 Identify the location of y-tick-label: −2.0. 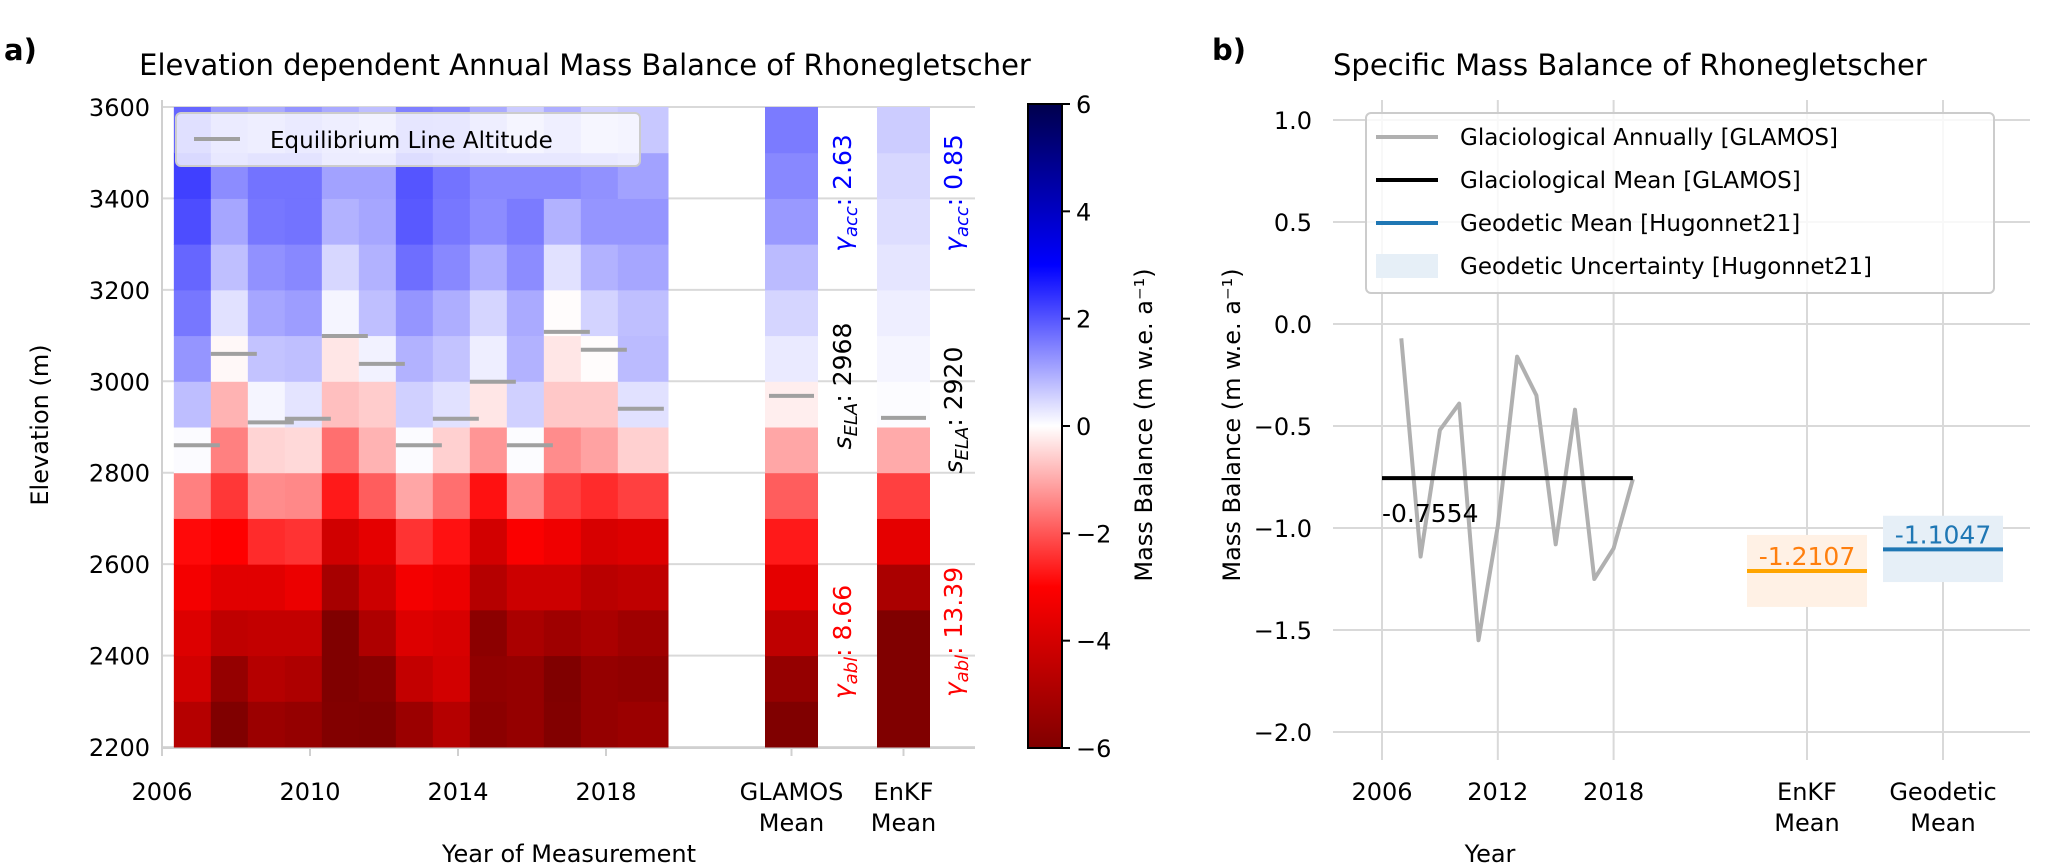
(1283, 733).